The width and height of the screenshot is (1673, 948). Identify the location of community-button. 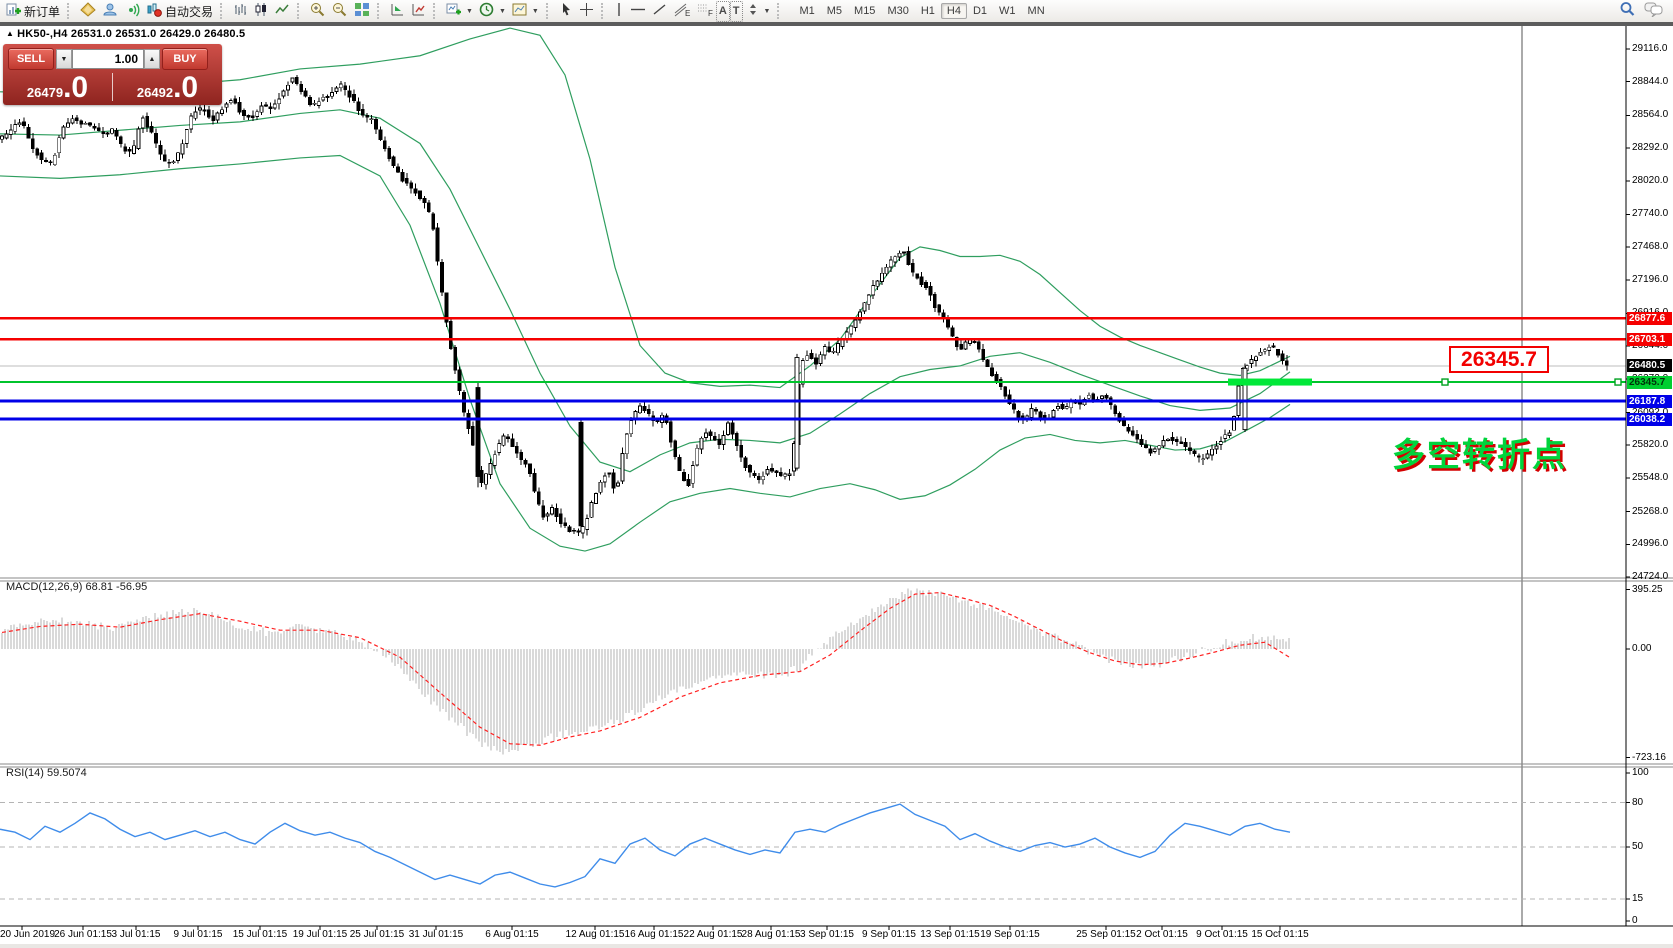
(110, 11).